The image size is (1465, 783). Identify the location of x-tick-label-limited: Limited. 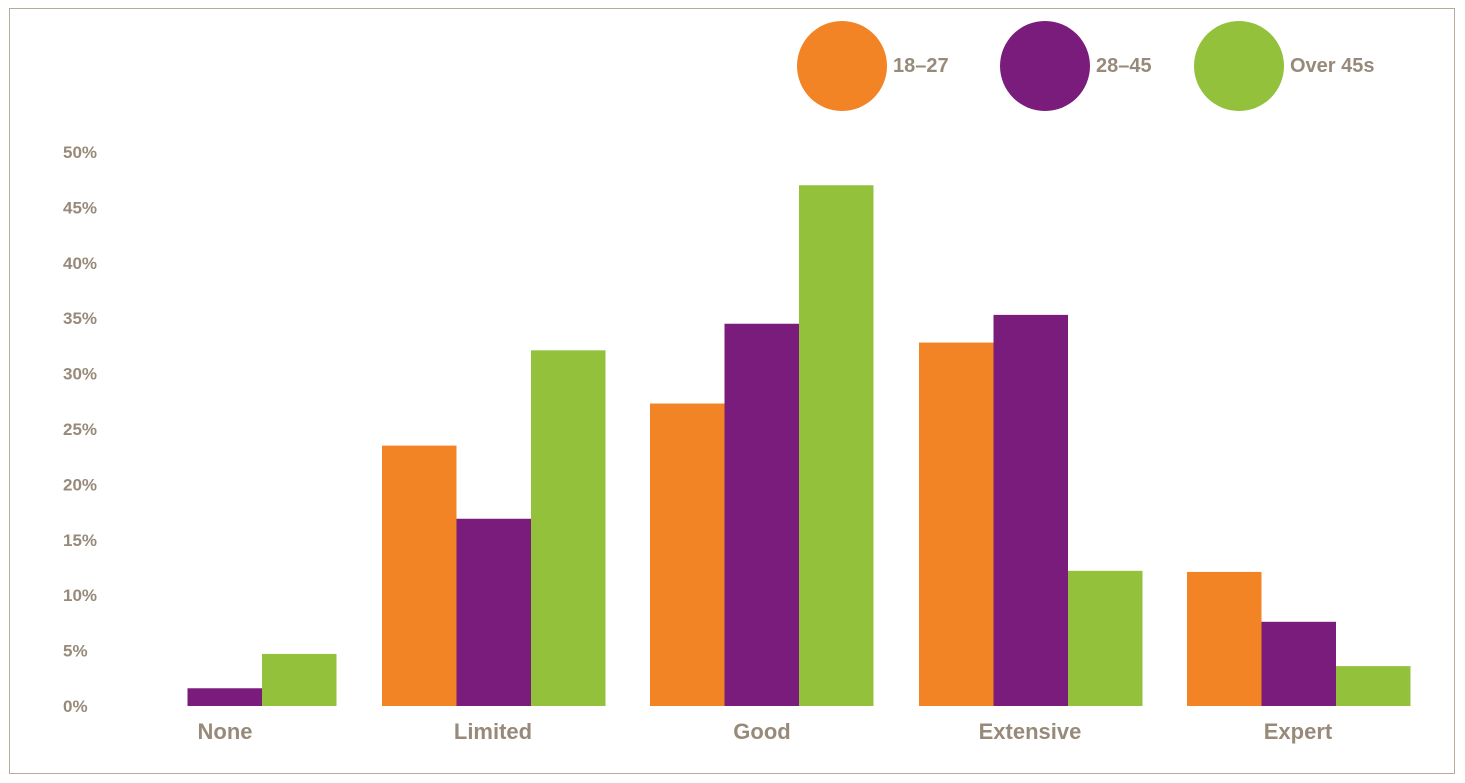
(493, 731).